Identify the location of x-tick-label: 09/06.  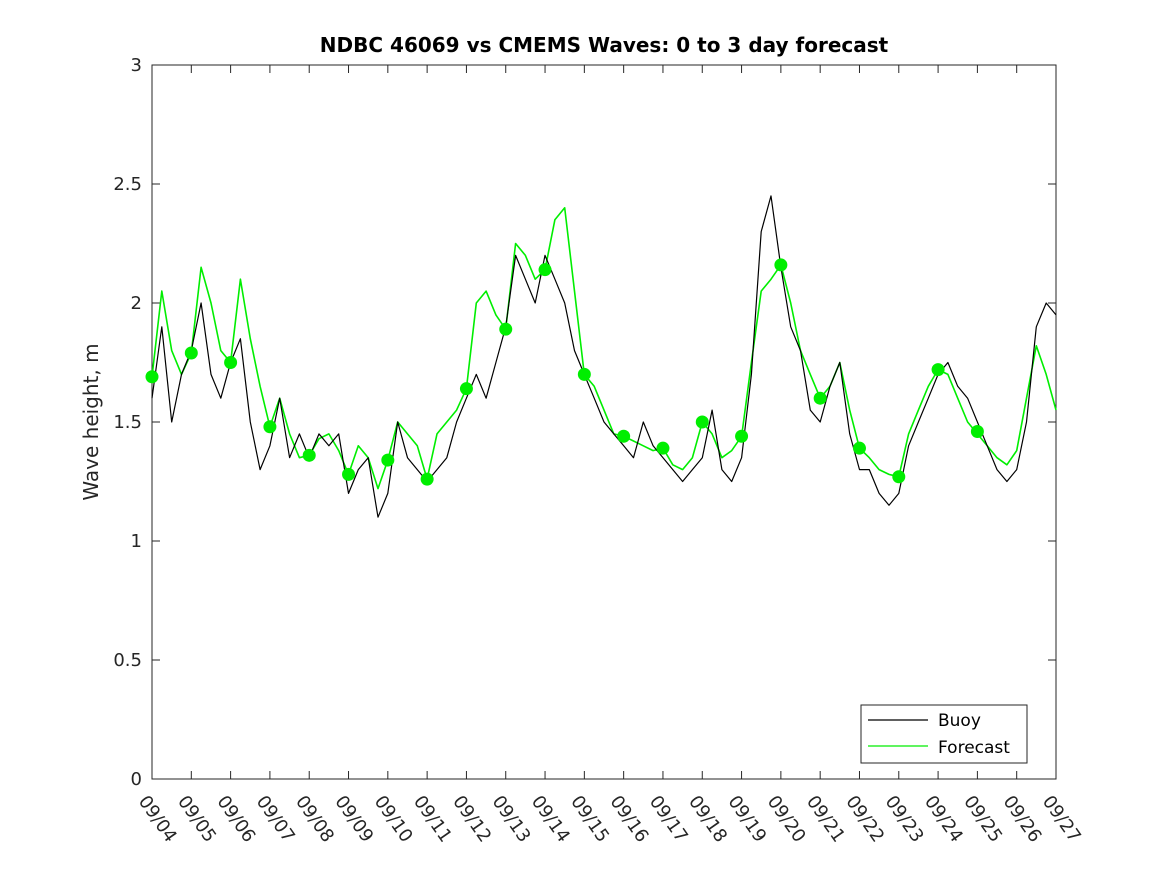
(236, 819).